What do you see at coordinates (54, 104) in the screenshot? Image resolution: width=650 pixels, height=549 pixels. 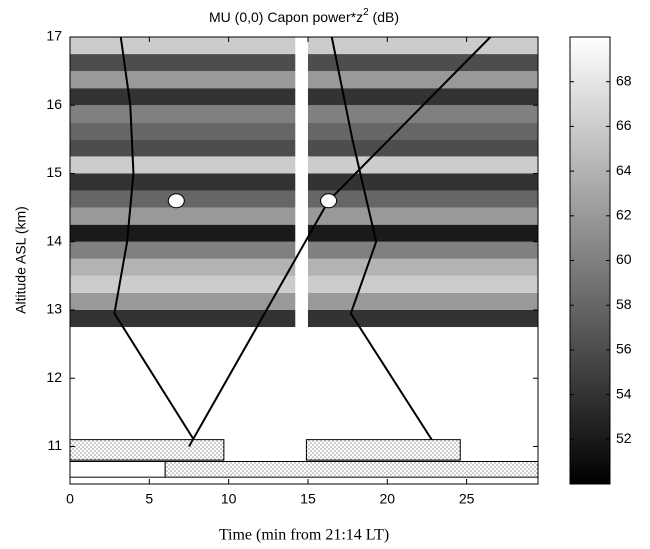 I see `y-tick-label: 16` at bounding box center [54, 104].